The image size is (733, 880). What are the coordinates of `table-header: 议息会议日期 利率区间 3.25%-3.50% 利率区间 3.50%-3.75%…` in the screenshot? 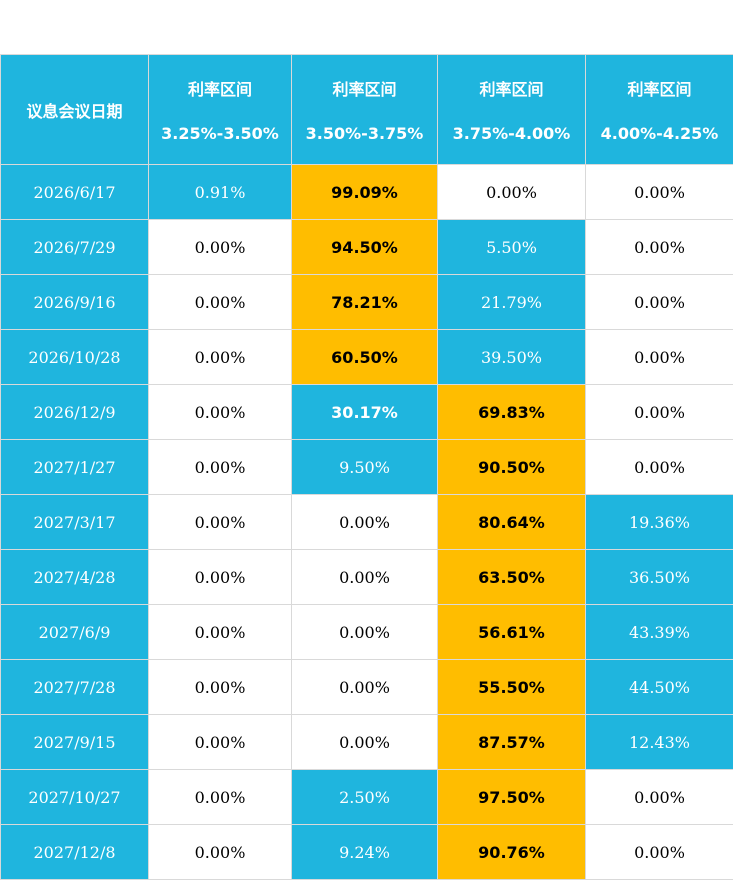 It's located at (367, 110).